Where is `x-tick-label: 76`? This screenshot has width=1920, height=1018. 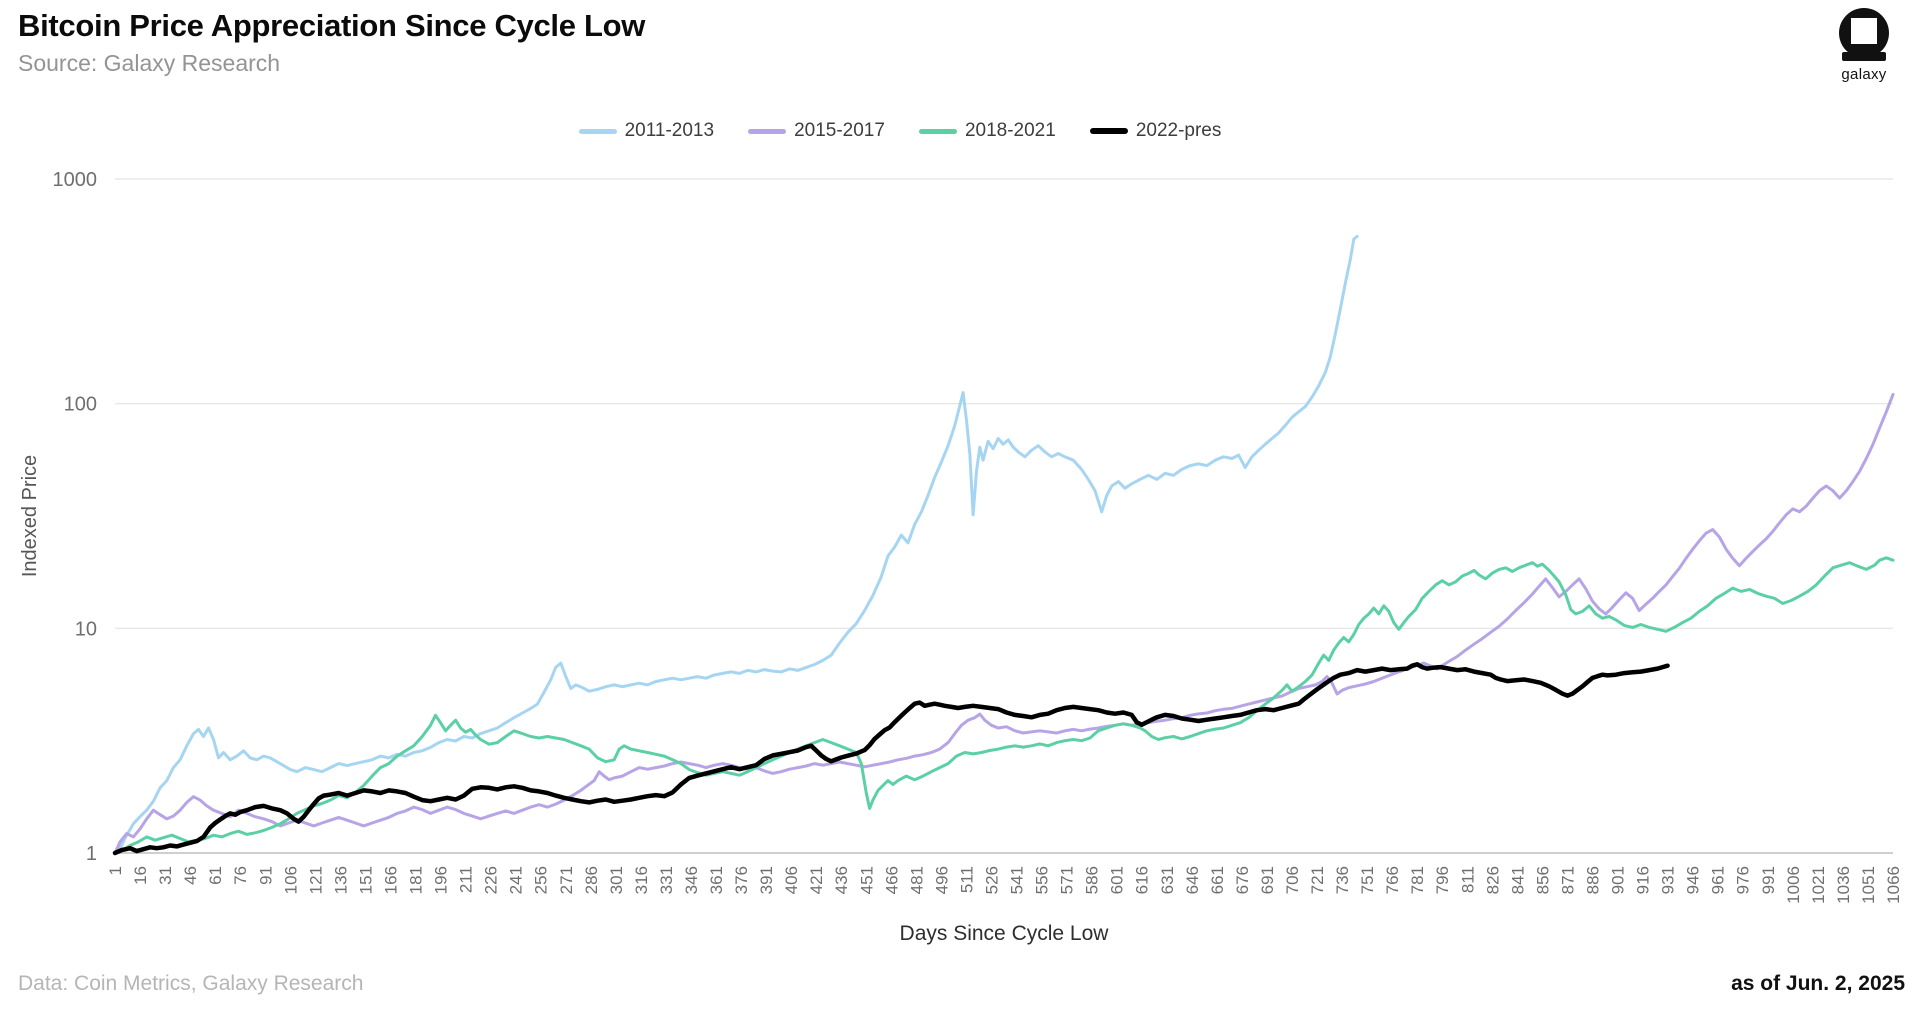
x-tick-label: 76 is located at coordinates (240, 875).